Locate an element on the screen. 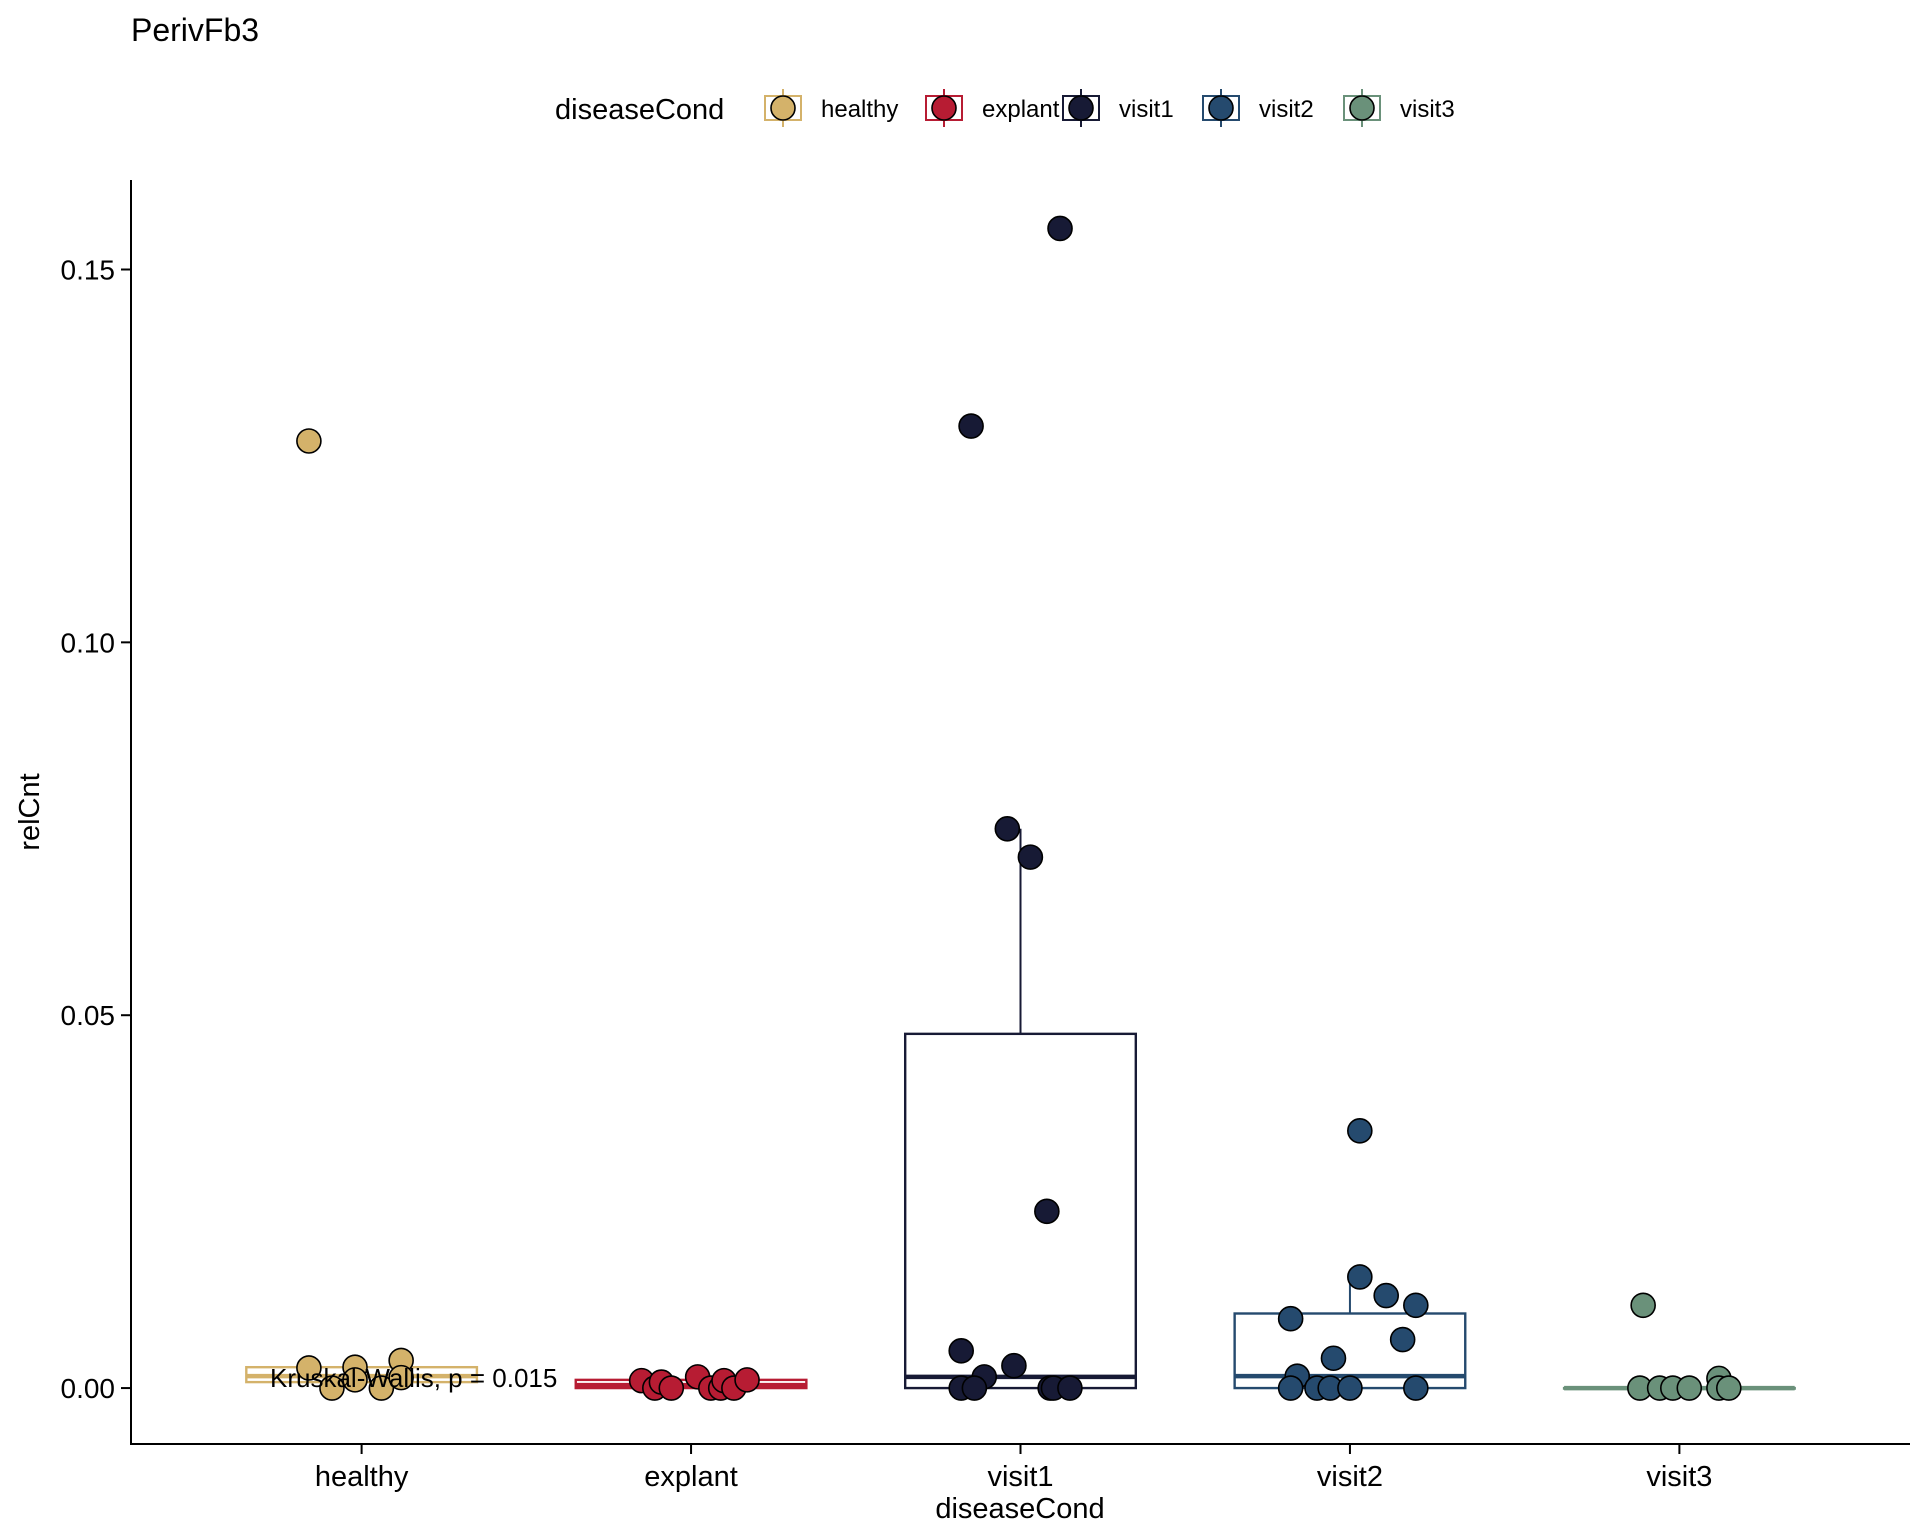 This screenshot has width=1920, height=1536. legend-item-explant: explant is located at coordinates (992, 108).